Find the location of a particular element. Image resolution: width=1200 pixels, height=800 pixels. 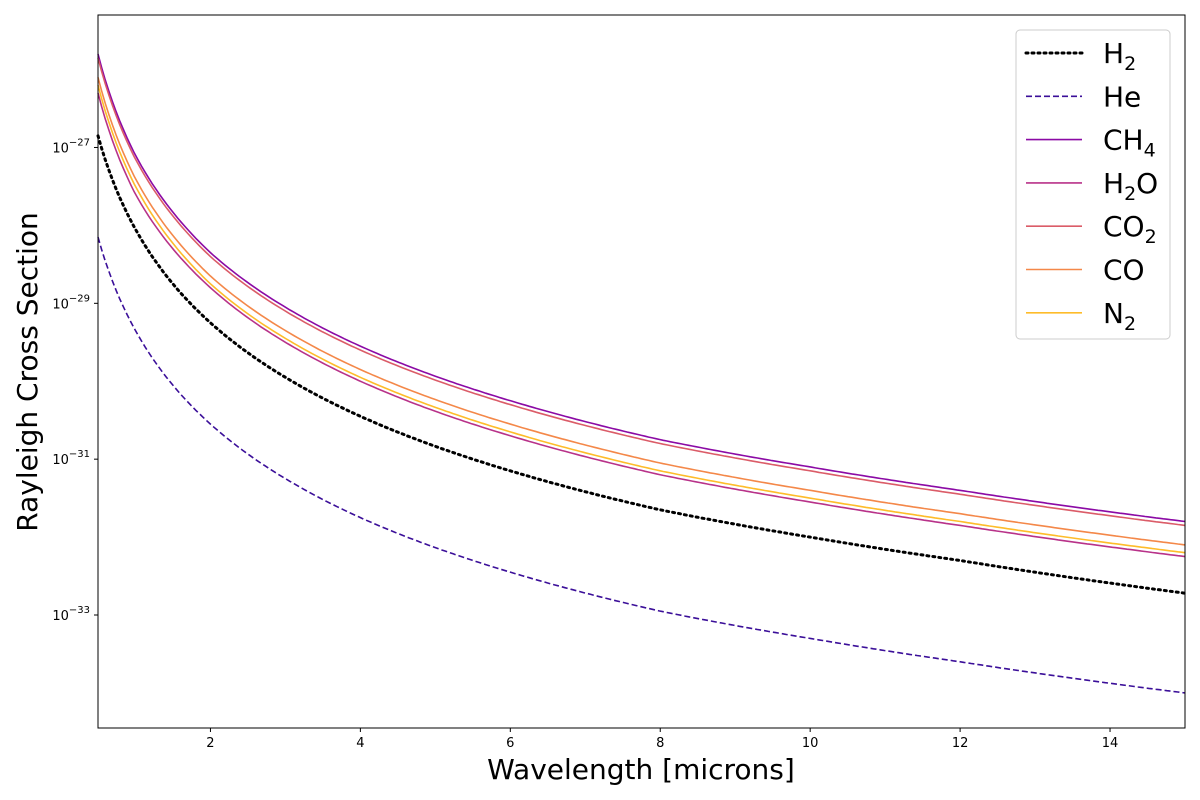

x-axis-ticks: 2 4 6 8 10 12 14 is located at coordinates (662, 739).